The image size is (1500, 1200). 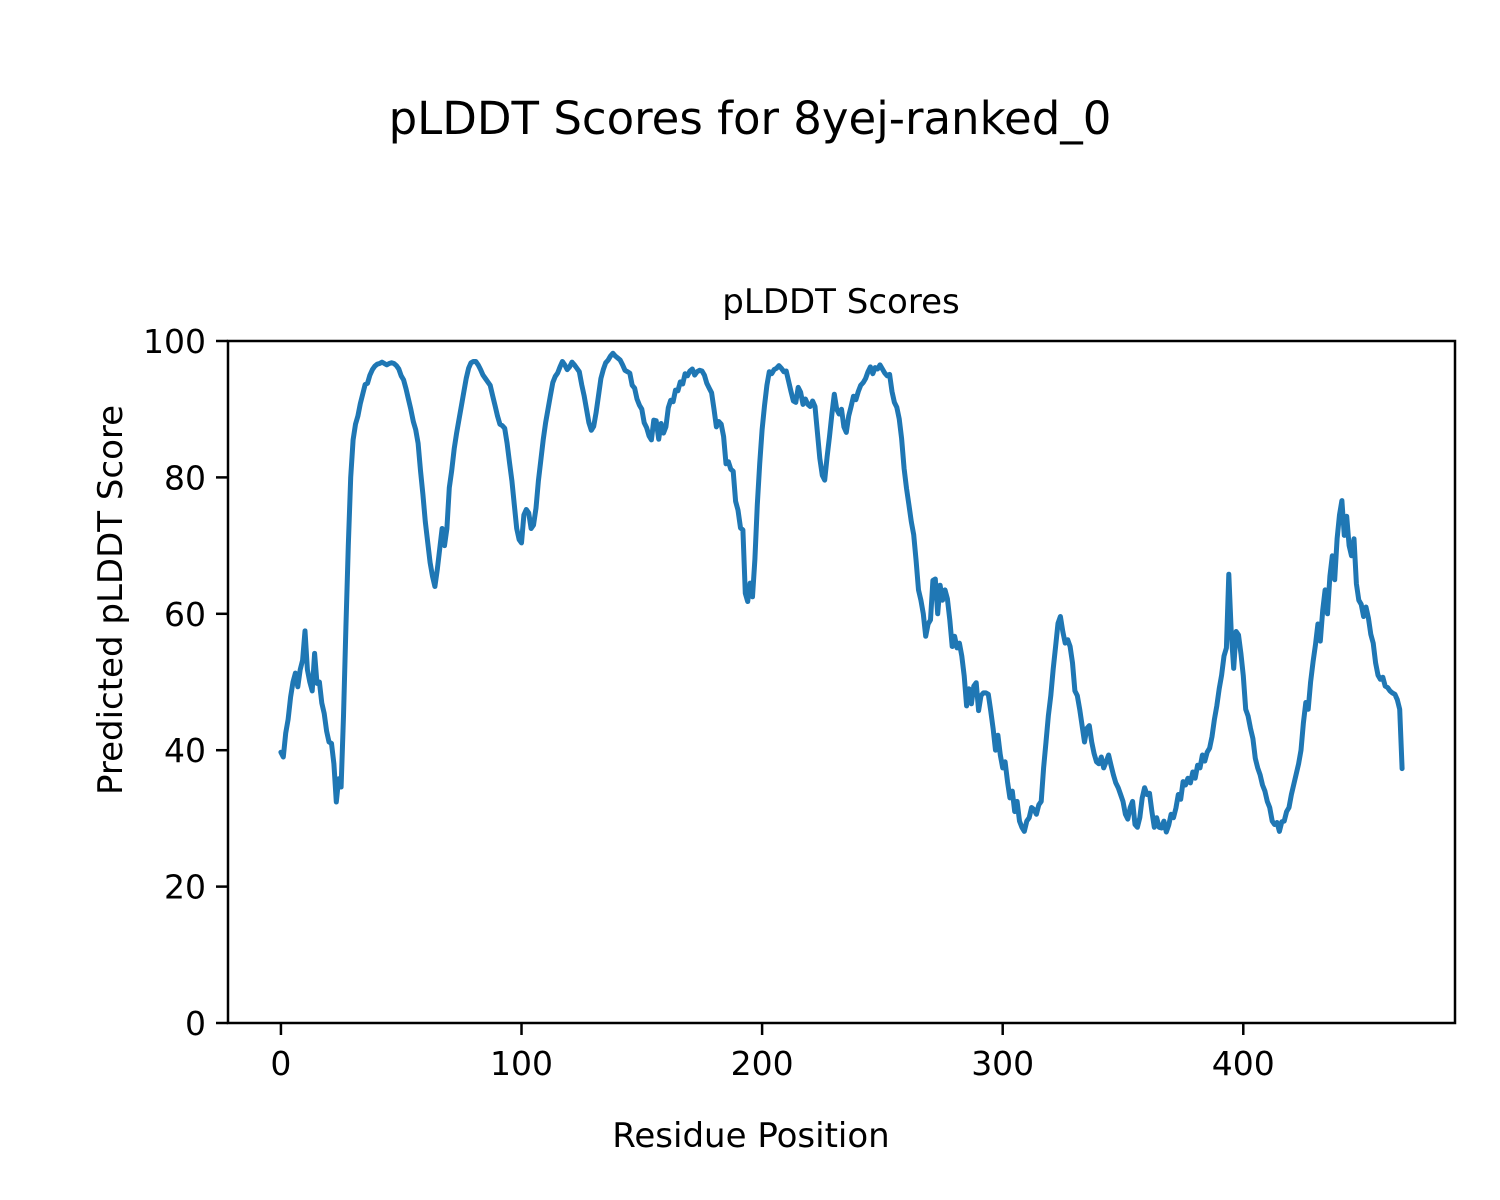 What do you see at coordinates (840, 302) in the screenshot?
I see `axes-title: pLDDT Scores` at bounding box center [840, 302].